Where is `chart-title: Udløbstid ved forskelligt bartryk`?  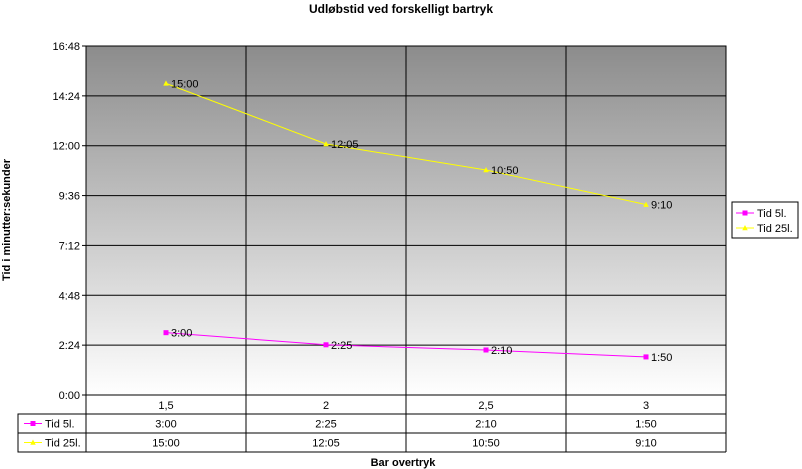 chart-title: Udløbstid ved forskelligt bartryk is located at coordinates (401, 9).